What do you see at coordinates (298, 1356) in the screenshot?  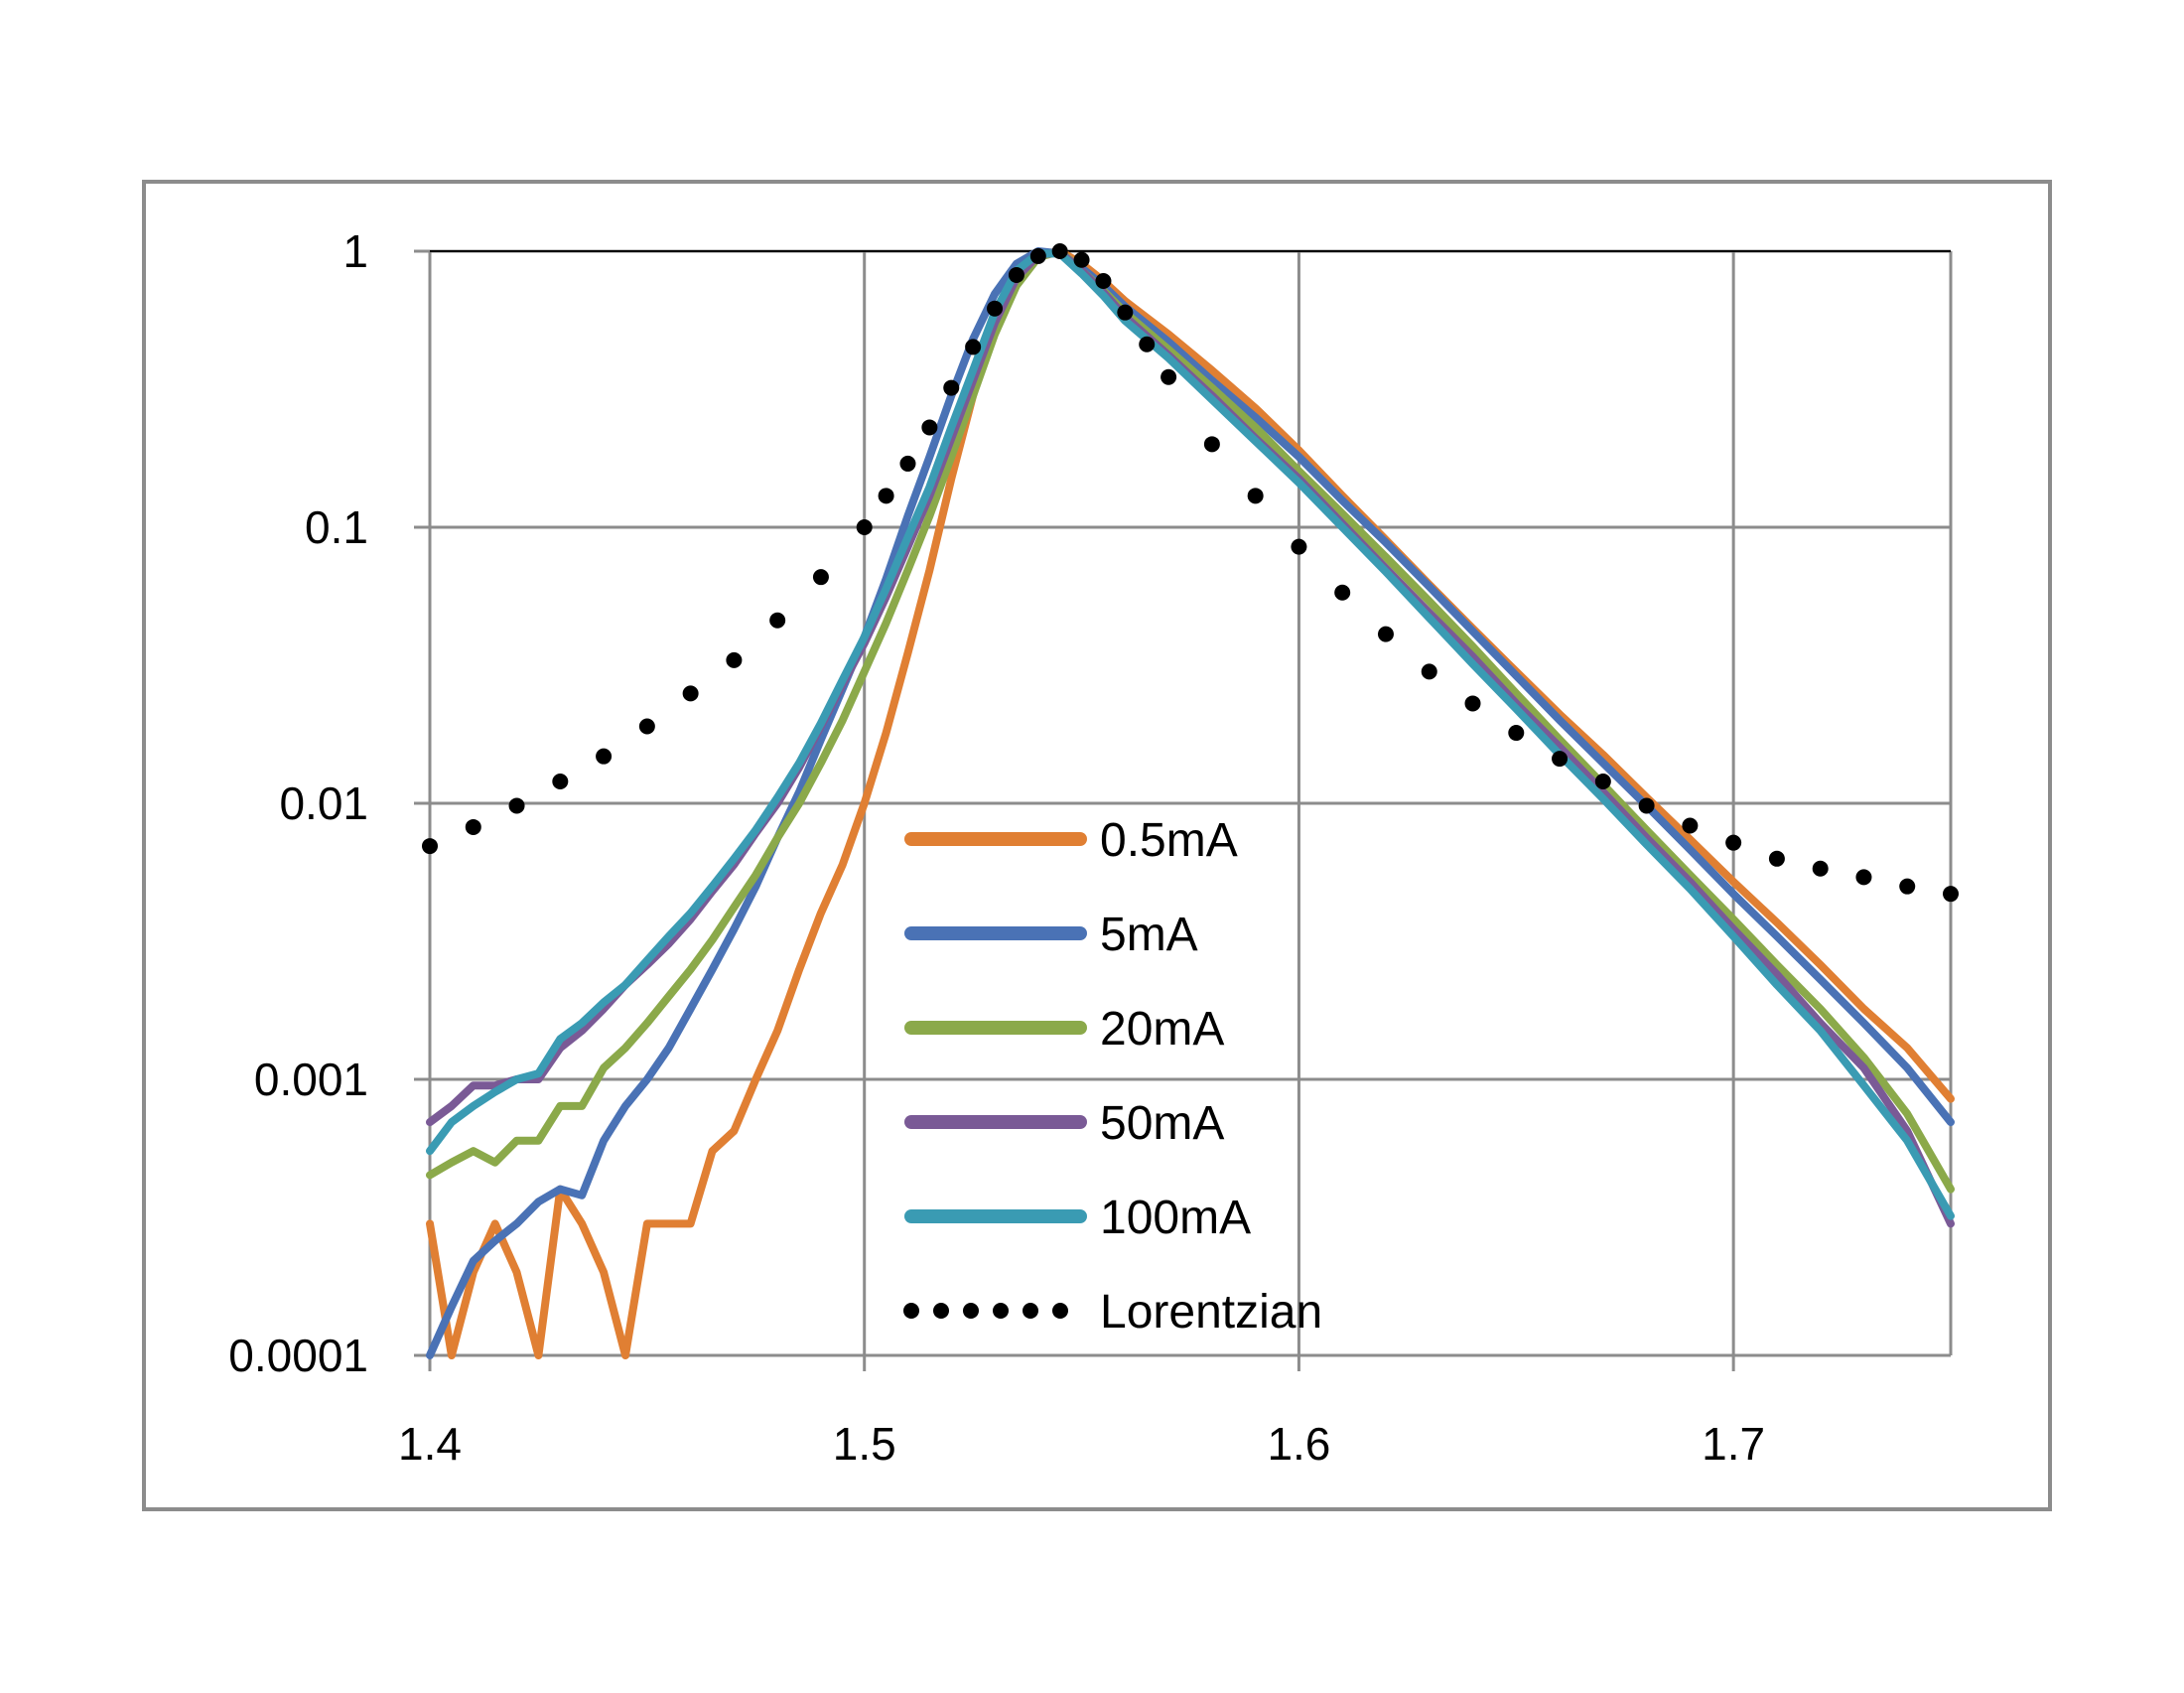 I see `y-tick-label: 0.0001` at bounding box center [298, 1356].